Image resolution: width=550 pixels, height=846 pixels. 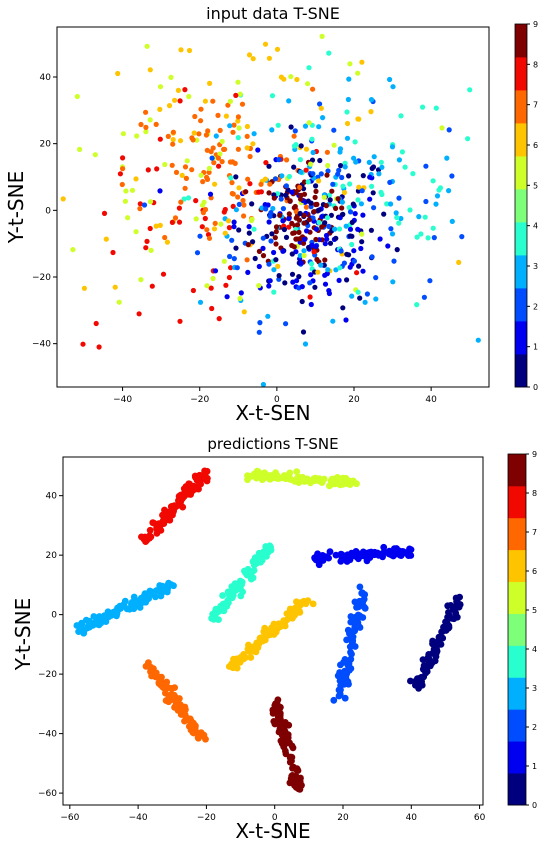 What do you see at coordinates (534, 688) in the screenshot?
I see `colorbar-tick-label: 3` at bounding box center [534, 688].